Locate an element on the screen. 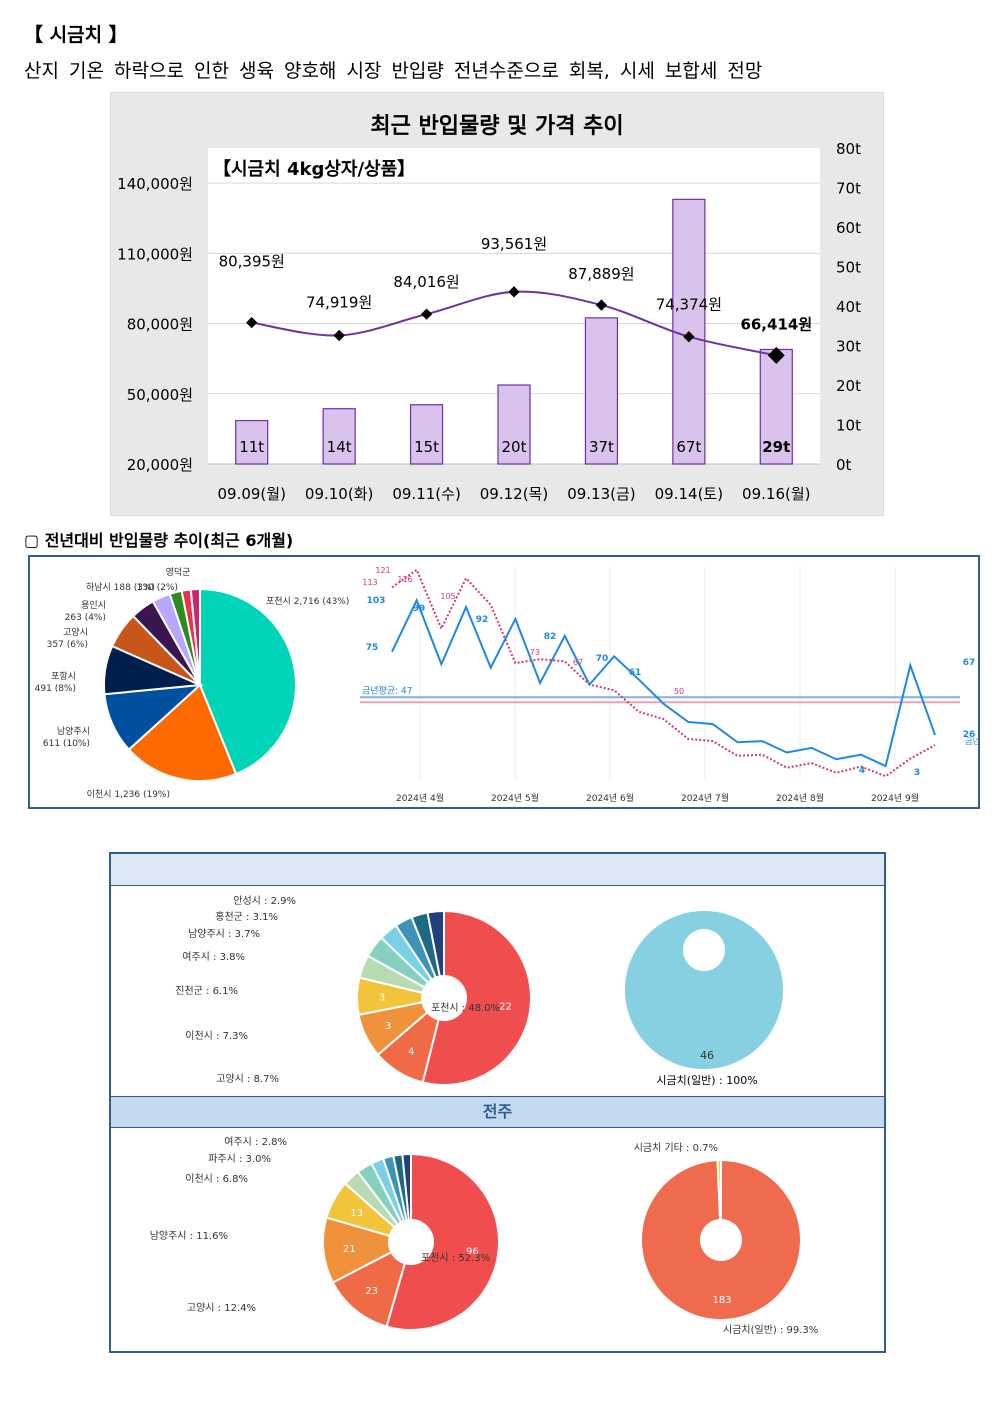 The width and height of the screenshot is (992, 1403). pie-label: 357 (6%) is located at coordinates (67, 645).